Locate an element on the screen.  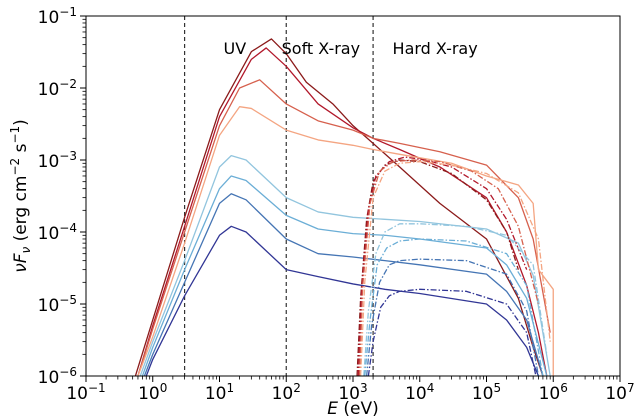
region-label: Soft X-ray is located at coordinates (321, 48).